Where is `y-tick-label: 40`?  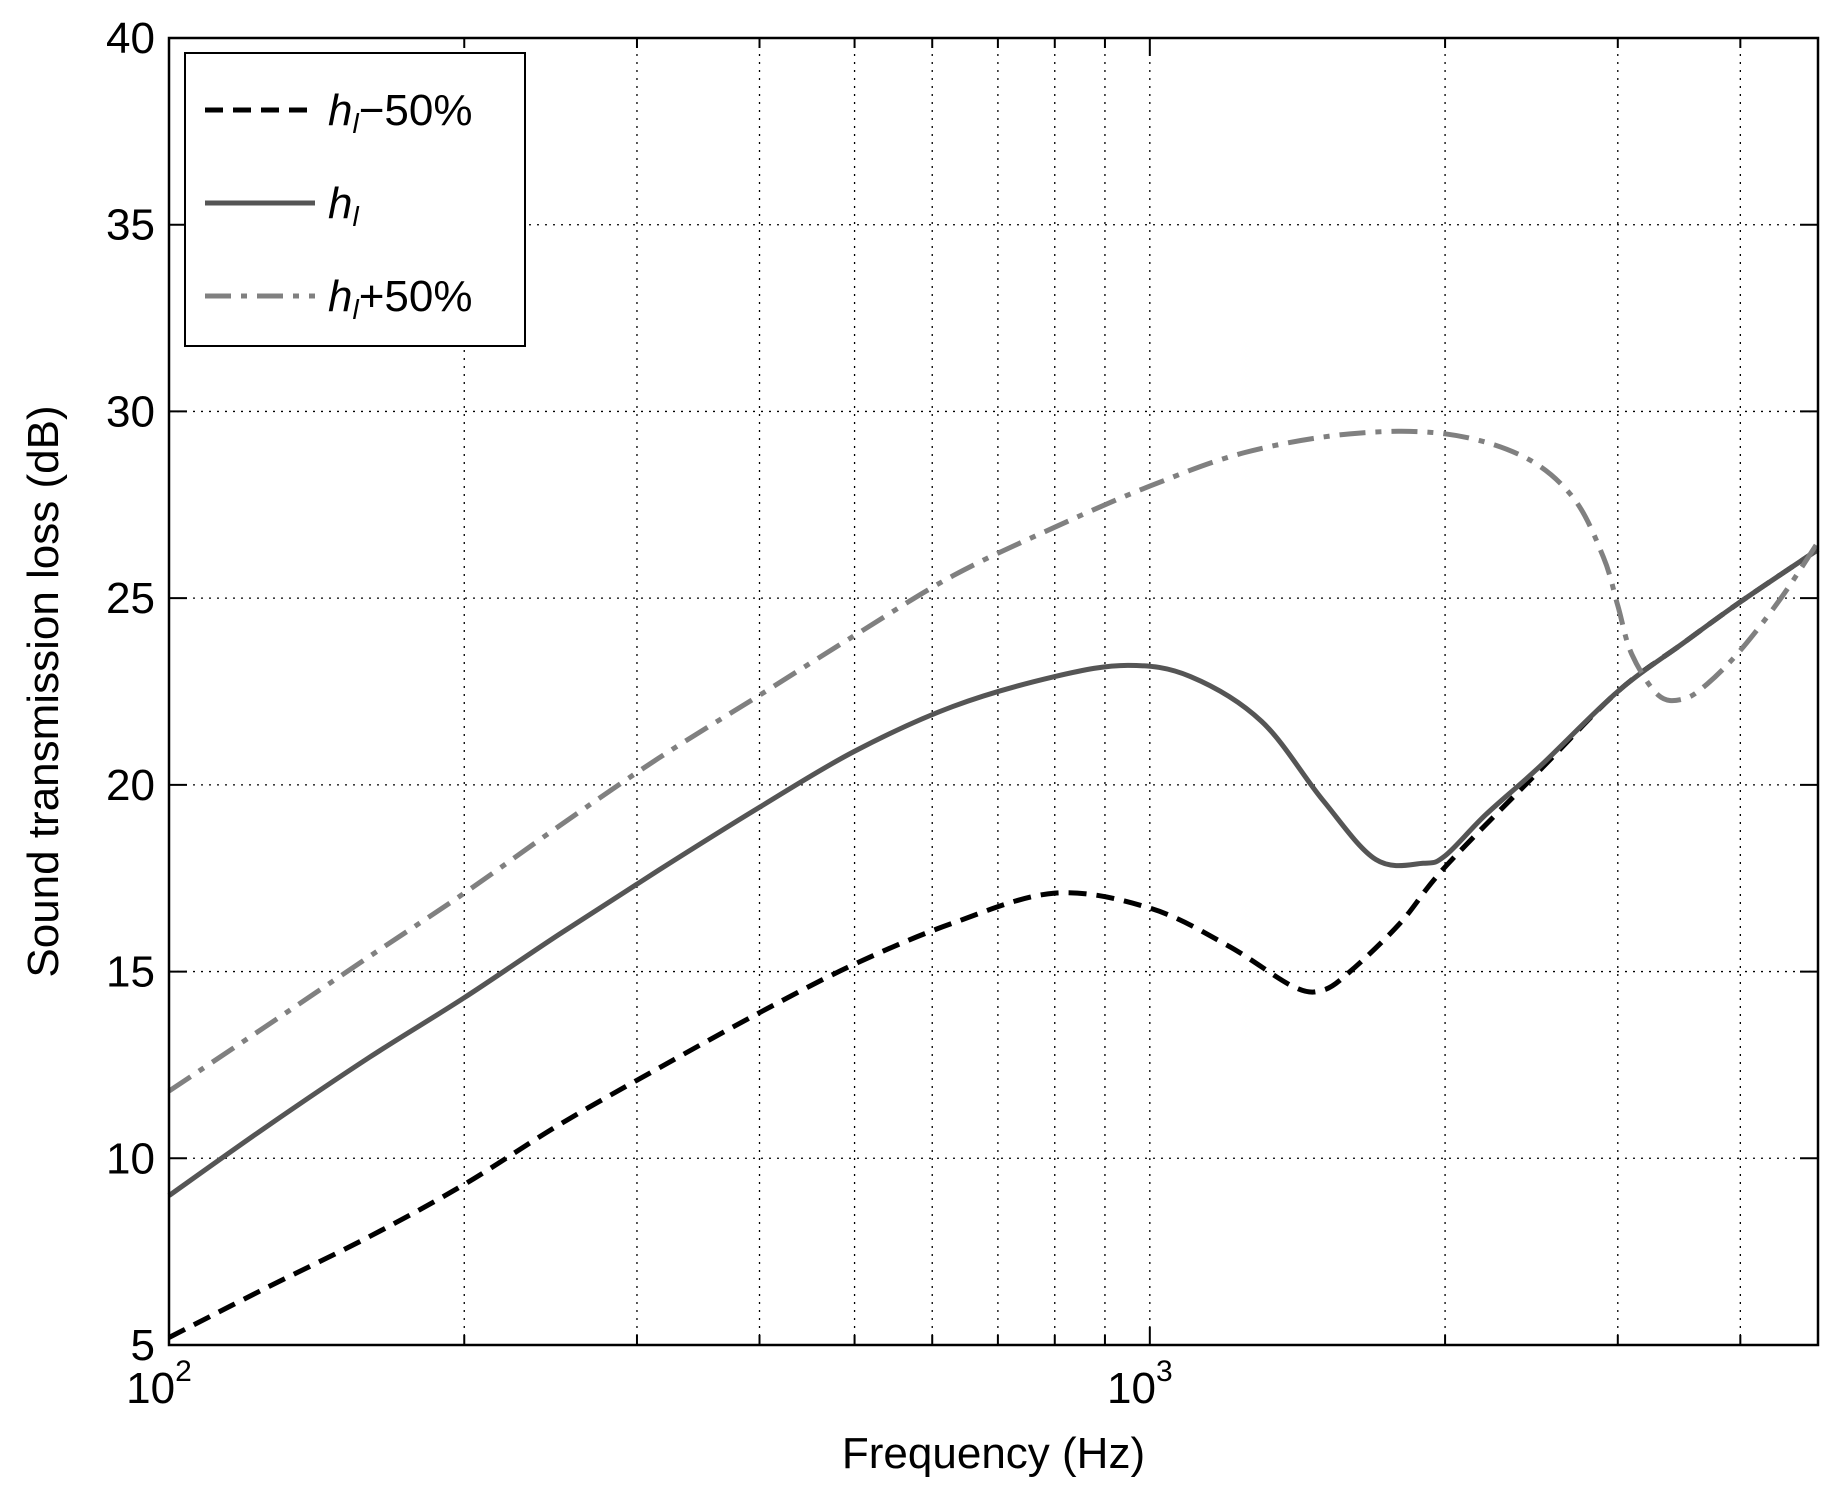
y-tick-label: 40 is located at coordinates (130, 38).